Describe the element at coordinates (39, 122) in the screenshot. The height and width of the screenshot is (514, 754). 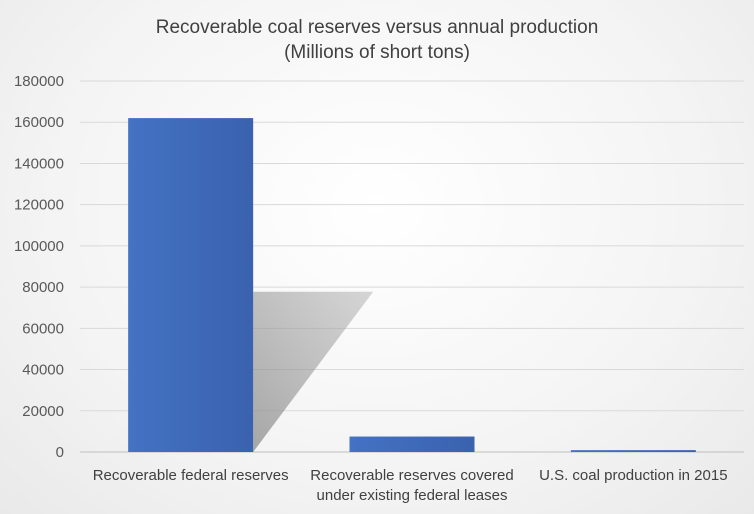
I see `y-tick-label: 160000` at that location.